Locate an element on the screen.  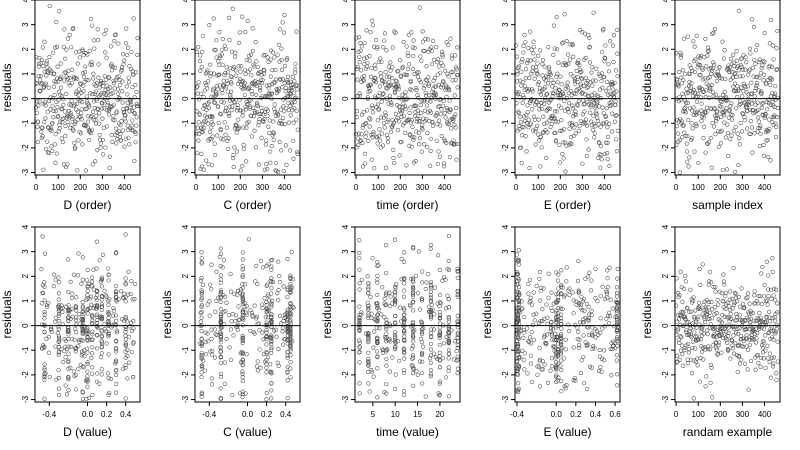
x-tick-label: 15 is located at coordinates (417, 414).